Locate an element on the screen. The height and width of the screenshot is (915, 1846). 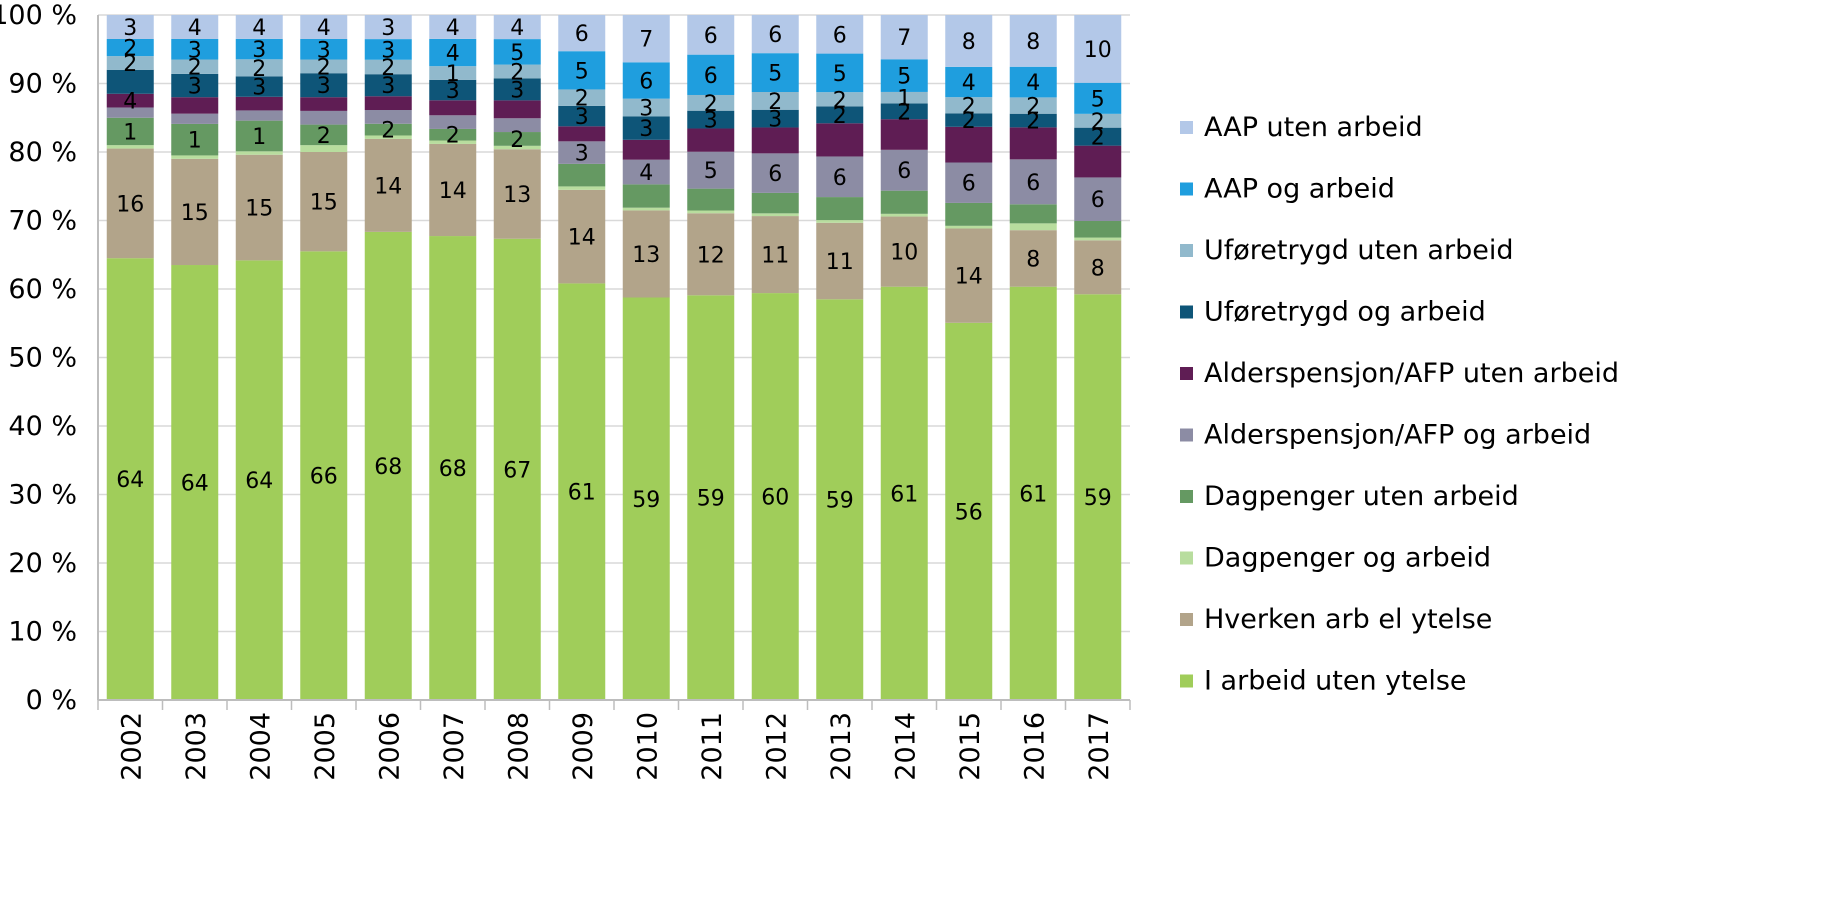
data-label: 7 is located at coordinates (646, 40).